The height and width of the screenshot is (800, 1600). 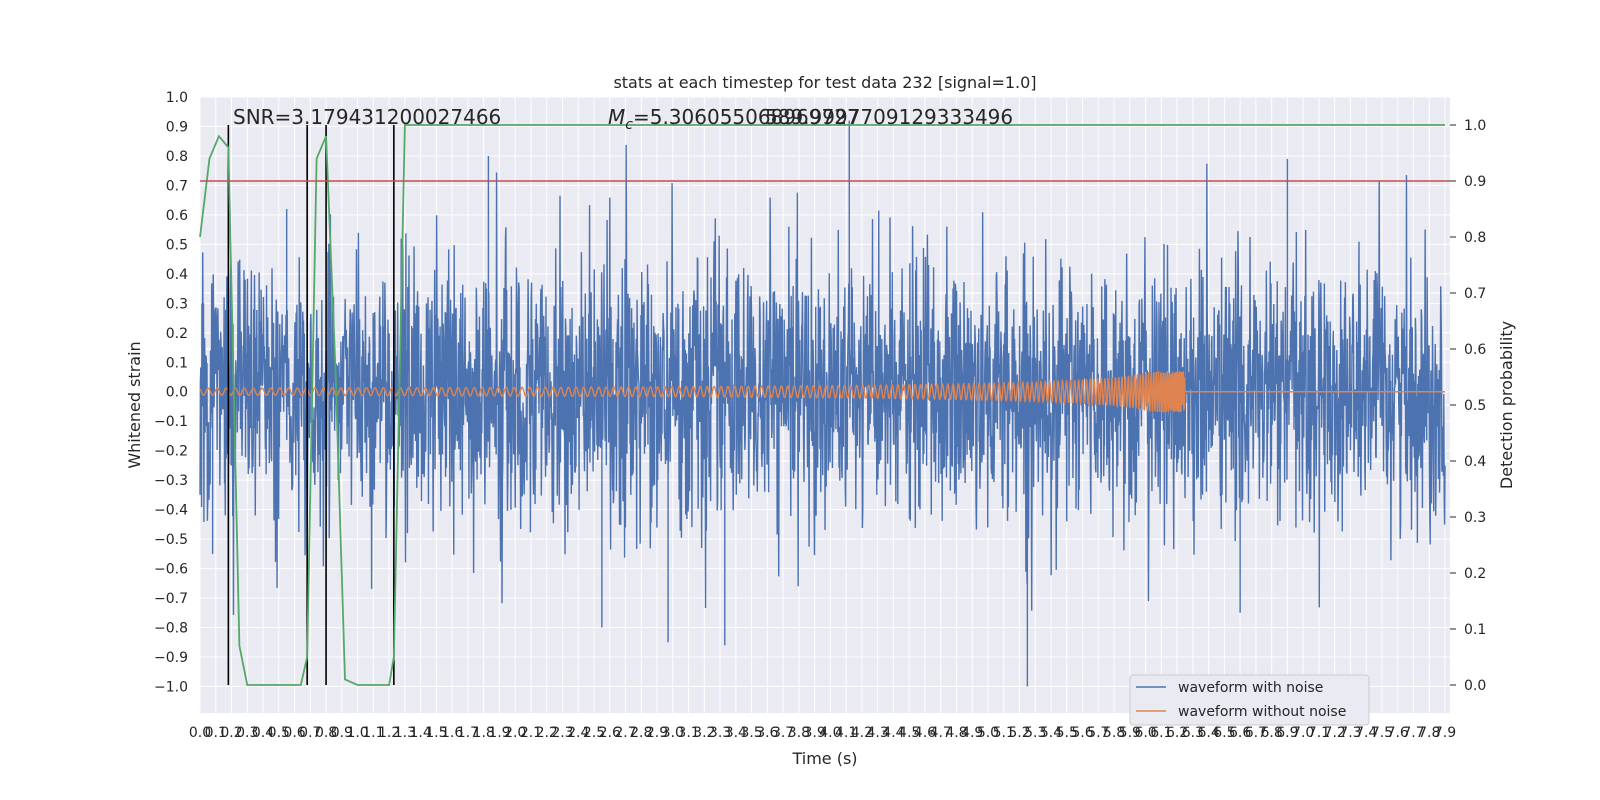 What do you see at coordinates (889, 117) in the screenshot?
I see `overlapping-annotation: 589.9997709129333496` at bounding box center [889, 117].